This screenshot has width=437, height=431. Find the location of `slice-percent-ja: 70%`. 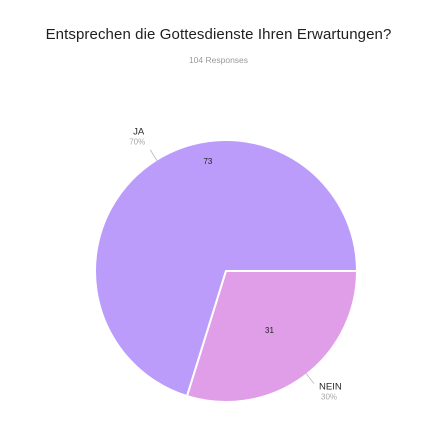

slice-percent-ja: 70% is located at coordinates (137, 142).